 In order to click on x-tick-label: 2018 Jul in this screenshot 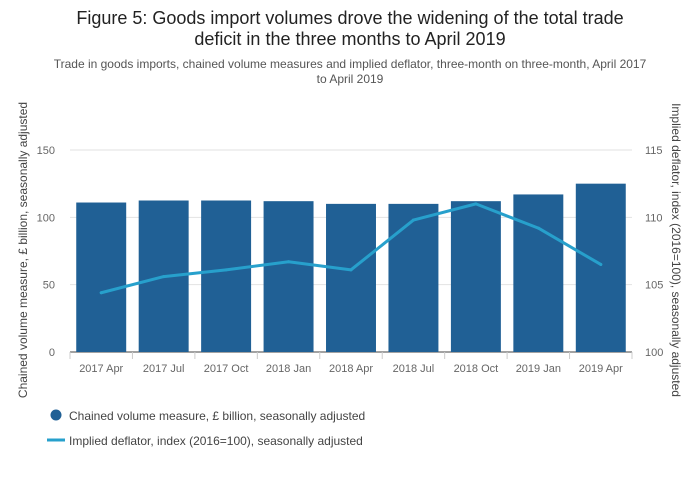, I will do `click(414, 369)`.